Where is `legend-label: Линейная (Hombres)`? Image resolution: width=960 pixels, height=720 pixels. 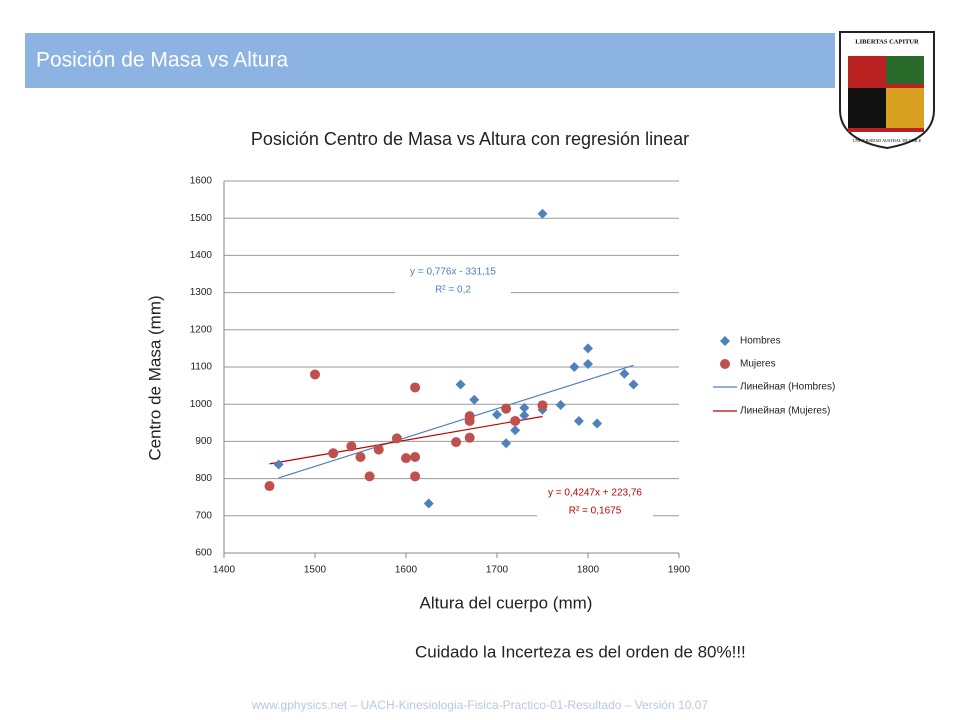 legend-label: Линейная (Hombres) is located at coordinates (787, 387).